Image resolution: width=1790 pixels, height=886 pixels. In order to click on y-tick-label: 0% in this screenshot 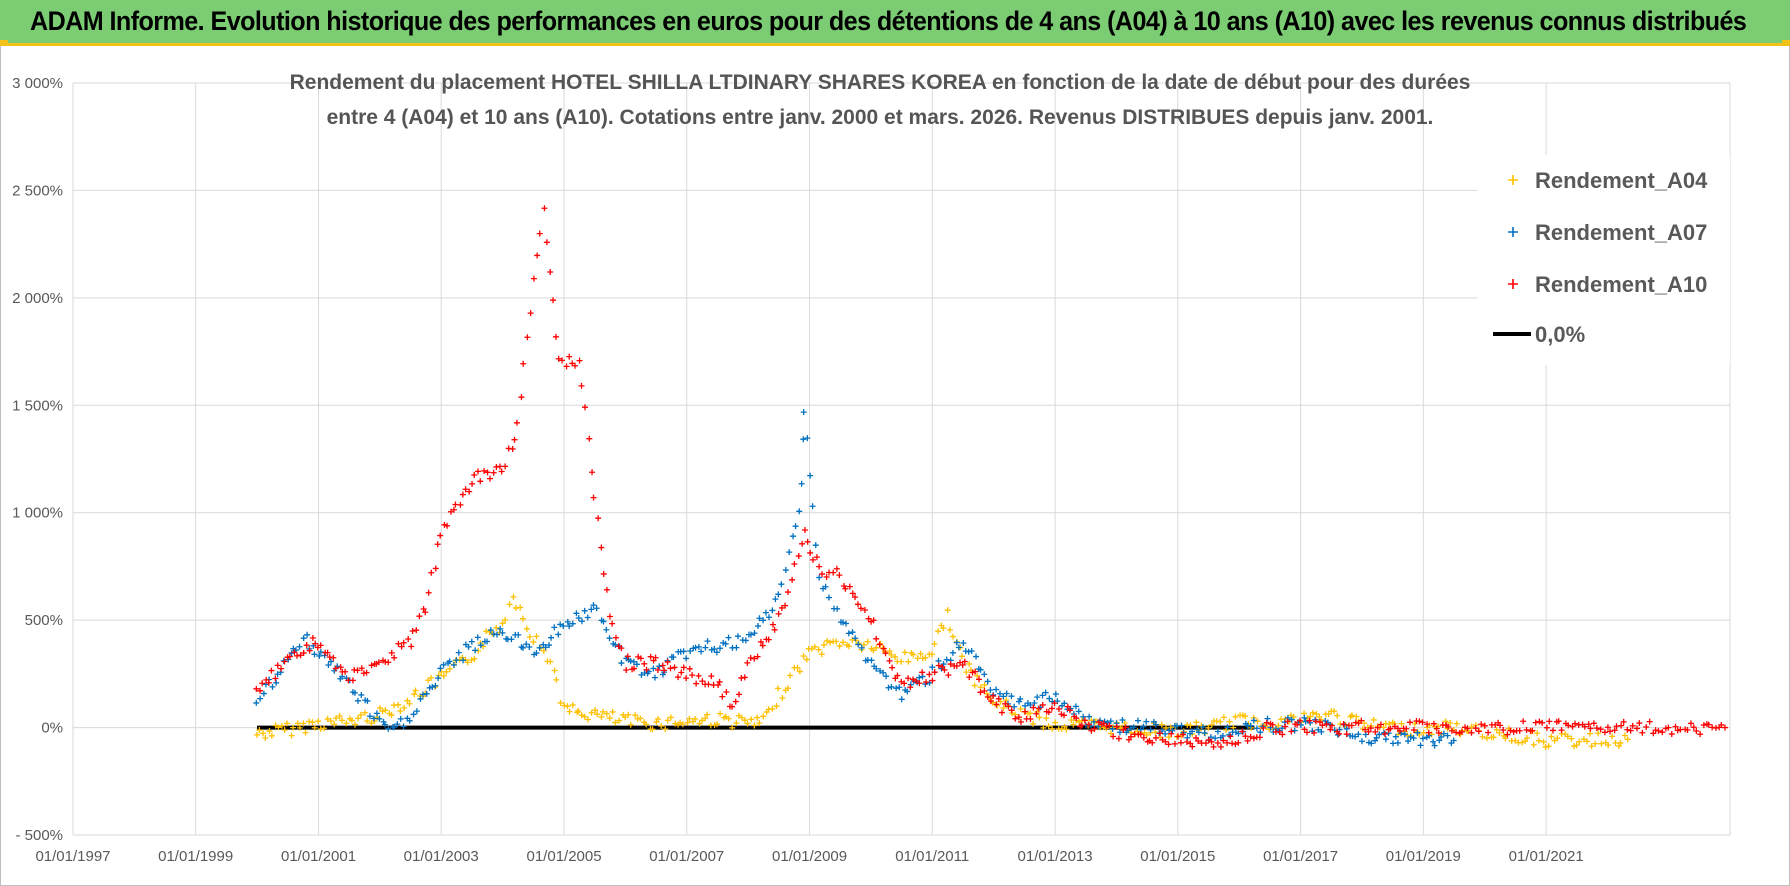, I will do `click(52, 728)`.